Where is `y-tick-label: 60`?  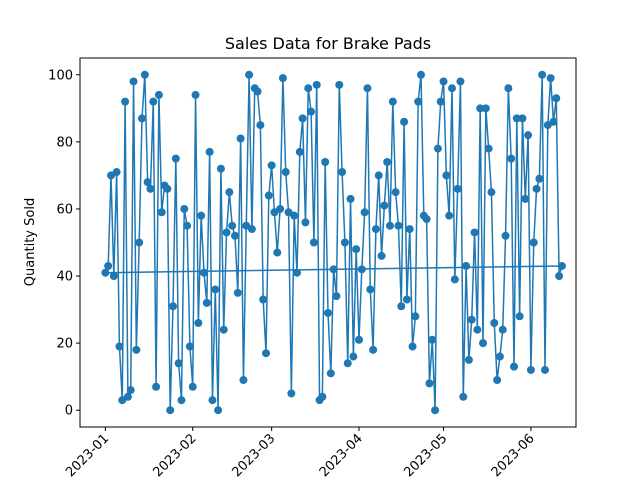
y-tick-label: 60 is located at coordinates (64, 209).